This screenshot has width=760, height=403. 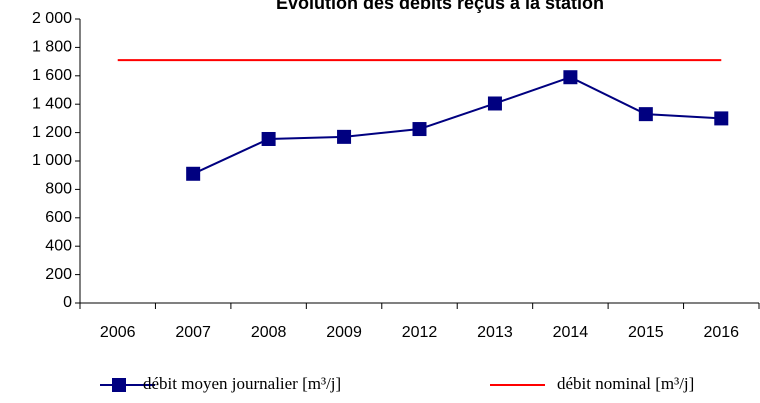 I want to click on legend-label: débit nominal [m³/j], so click(x=625, y=383).